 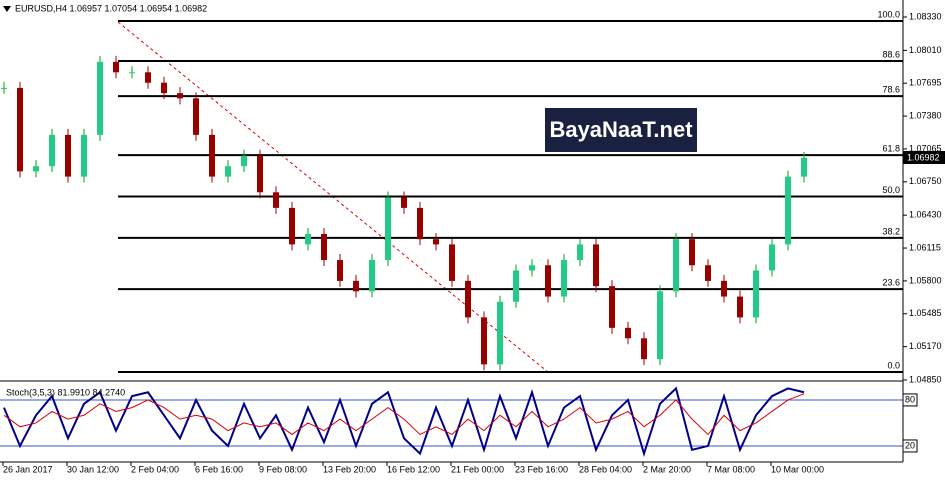 I want to click on time-label: 13 Feb 20:00, so click(x=349, y=469).